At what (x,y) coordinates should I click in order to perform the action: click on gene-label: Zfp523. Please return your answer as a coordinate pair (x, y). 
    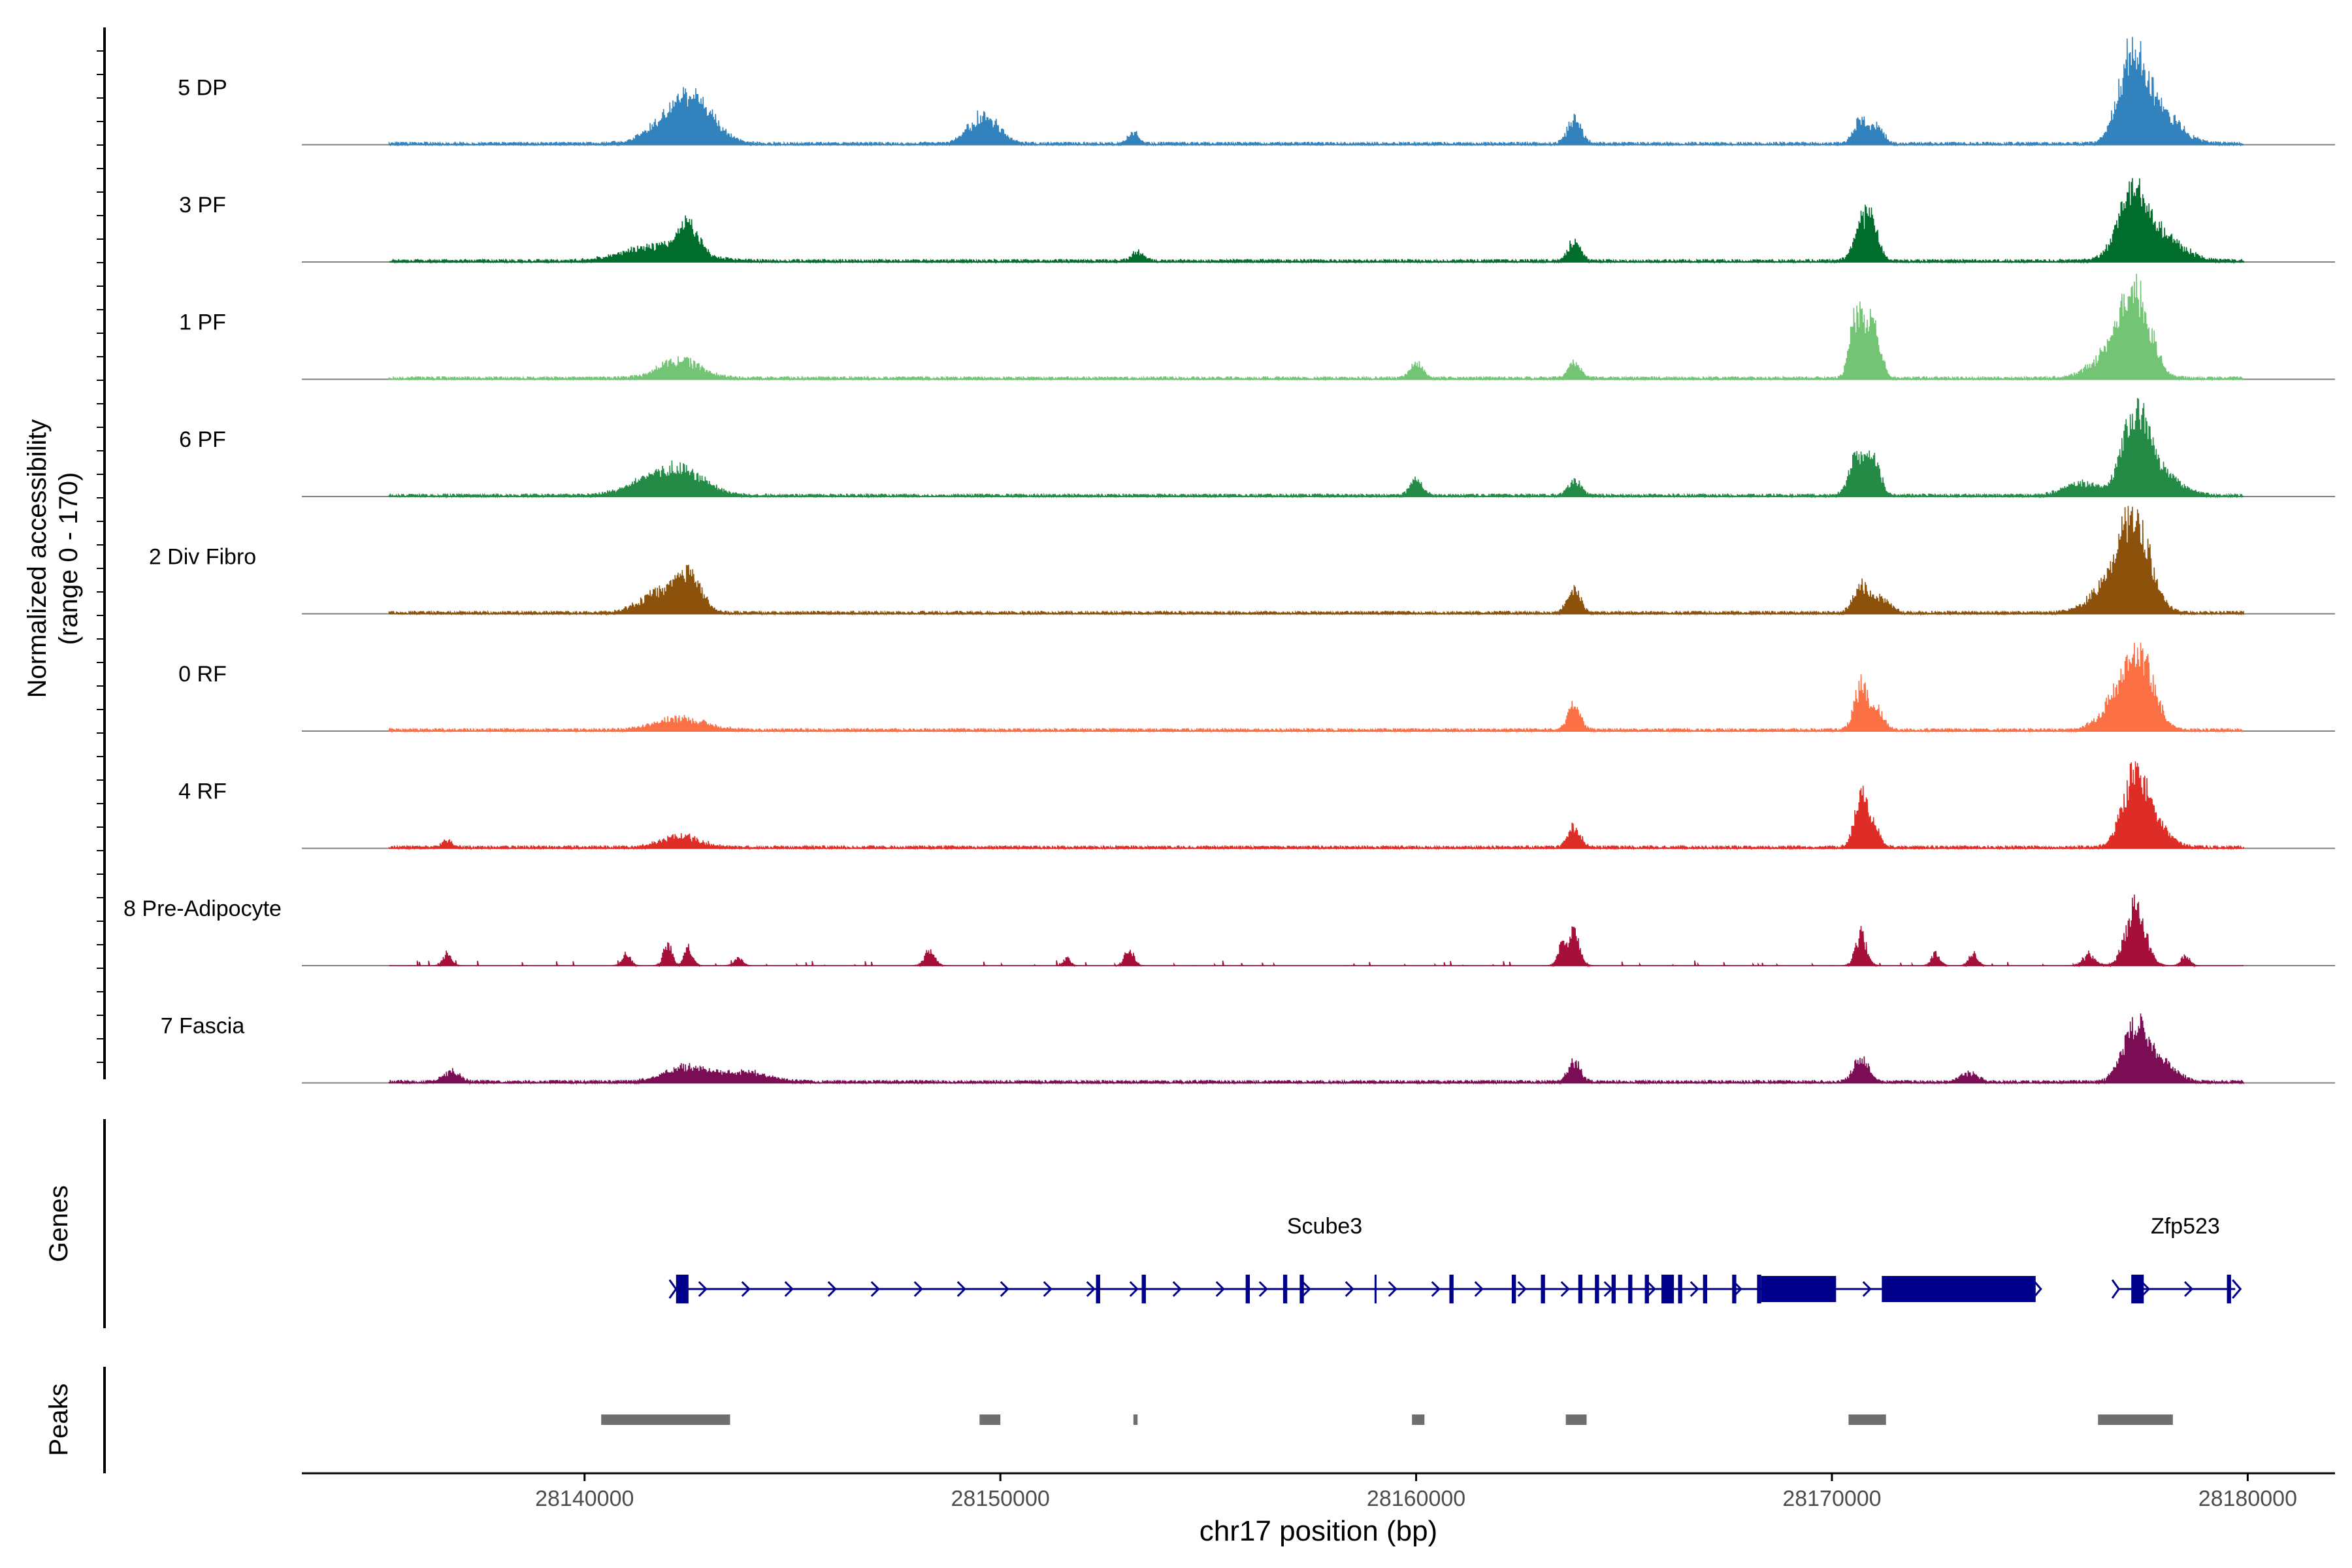
    Looking at the image, I should click on (2185, 1226).